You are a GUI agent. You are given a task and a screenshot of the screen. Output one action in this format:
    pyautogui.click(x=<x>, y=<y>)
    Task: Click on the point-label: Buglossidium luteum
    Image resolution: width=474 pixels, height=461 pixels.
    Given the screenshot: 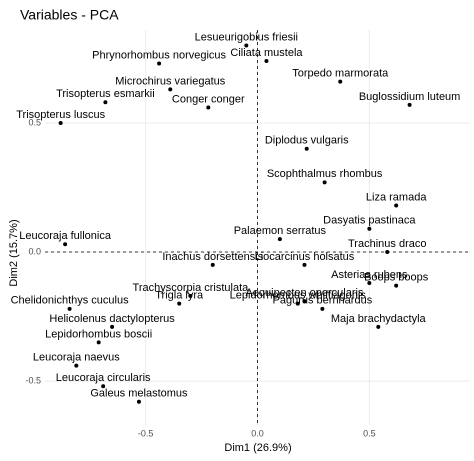 What is the action you would take?
    pyautogui.click(x=410, y=97)
    